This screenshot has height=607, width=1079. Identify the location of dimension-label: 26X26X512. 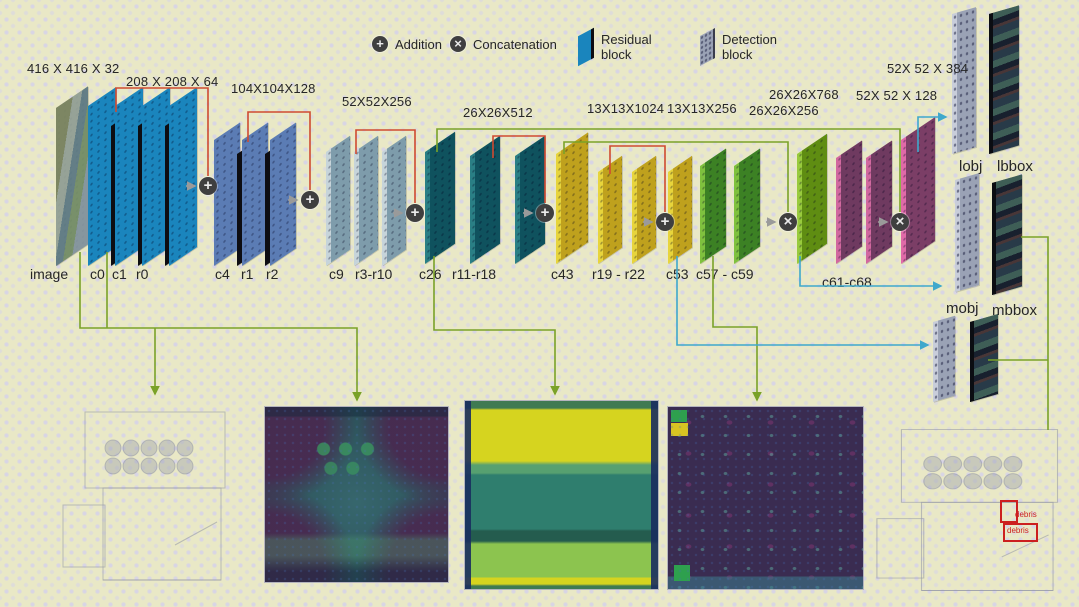
(498, 112).